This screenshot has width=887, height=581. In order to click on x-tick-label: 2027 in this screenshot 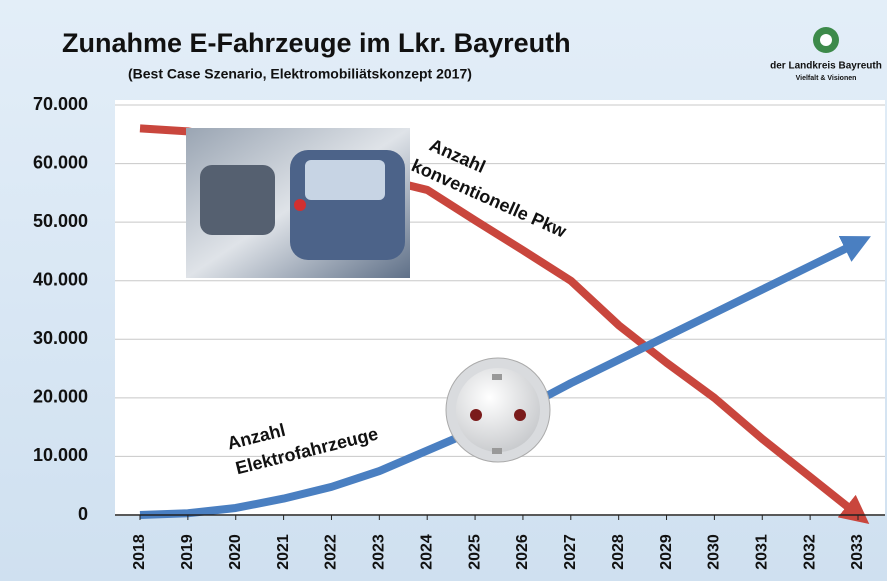, I will do `click(570, 552)`.